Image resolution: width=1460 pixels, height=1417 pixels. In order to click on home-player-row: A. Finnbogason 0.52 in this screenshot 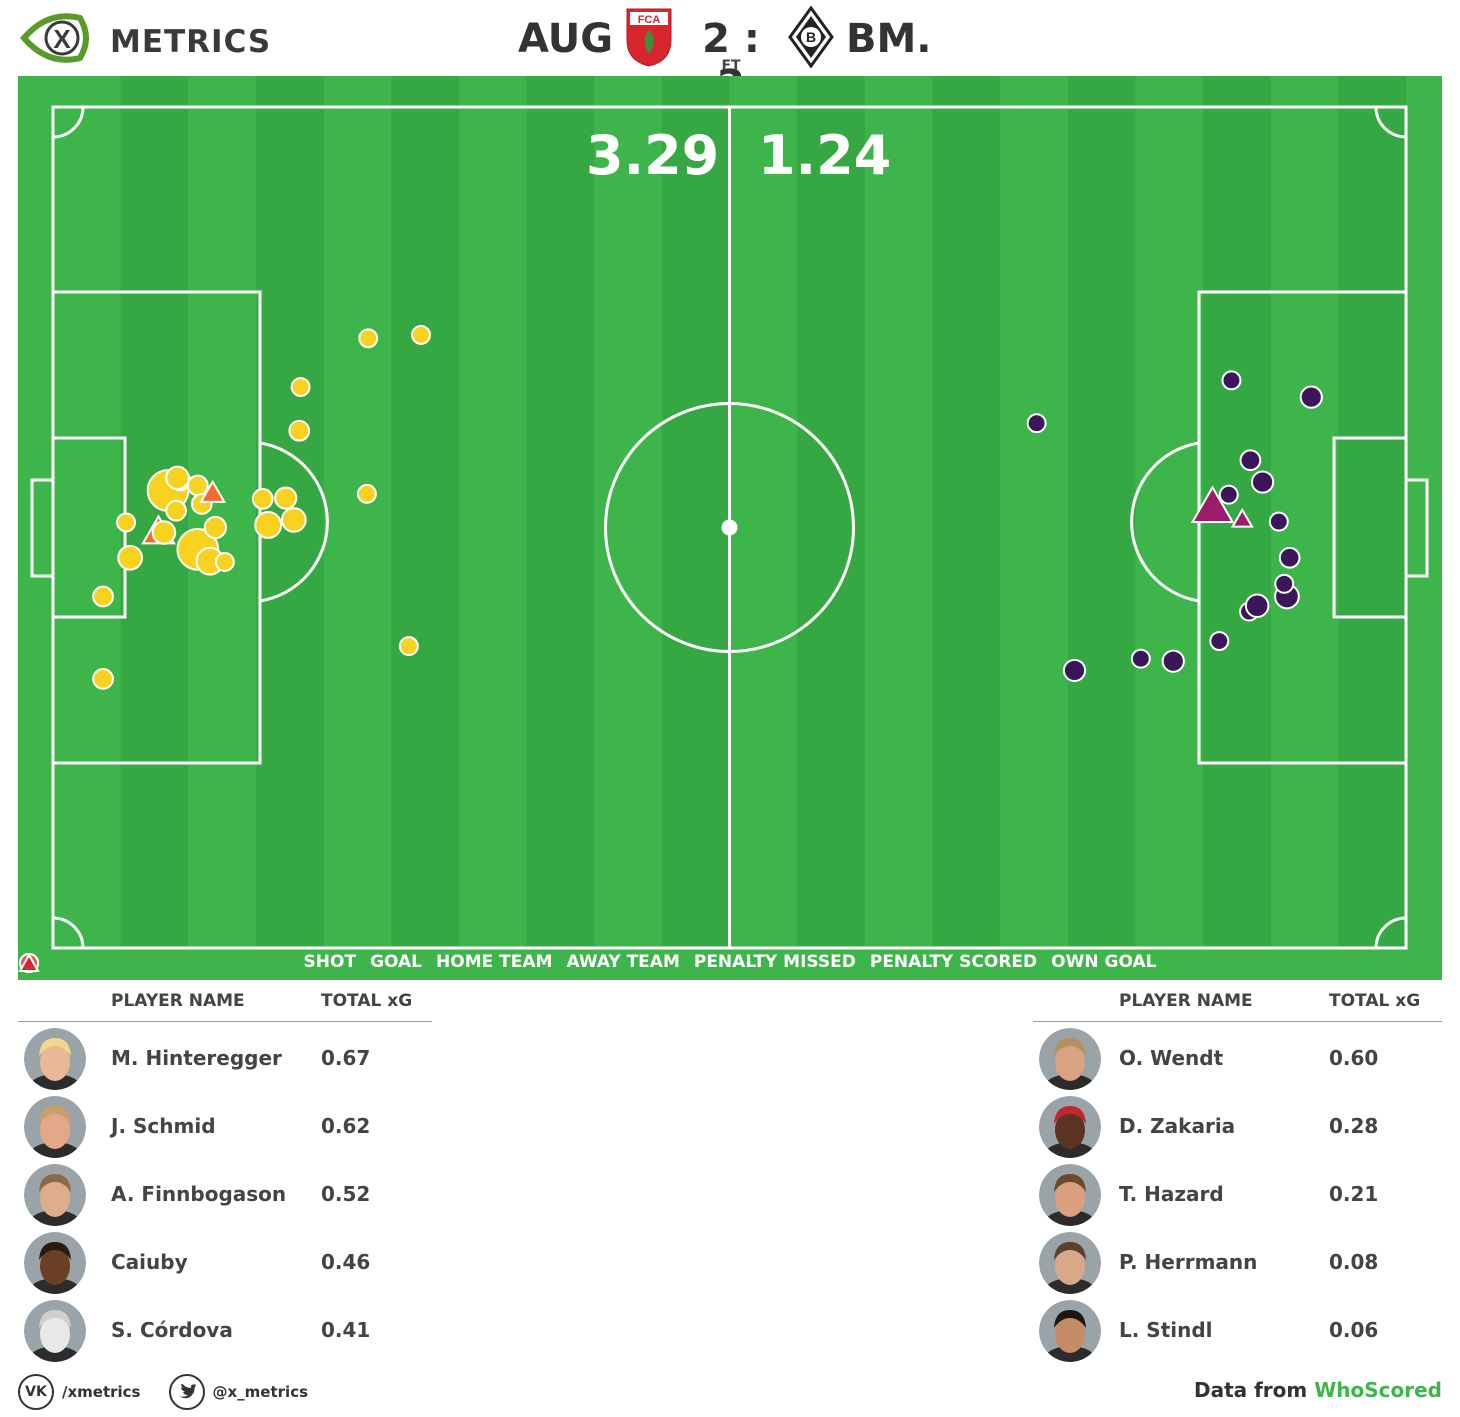, I will do `click(225, 1192)`.